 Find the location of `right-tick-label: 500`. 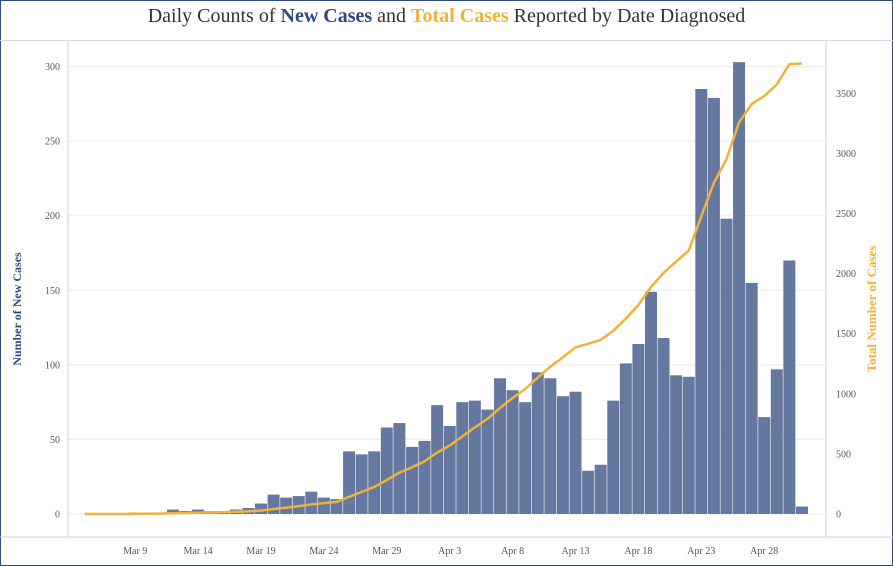

right-tick-label: 500 is located at coordinates (843, 454).